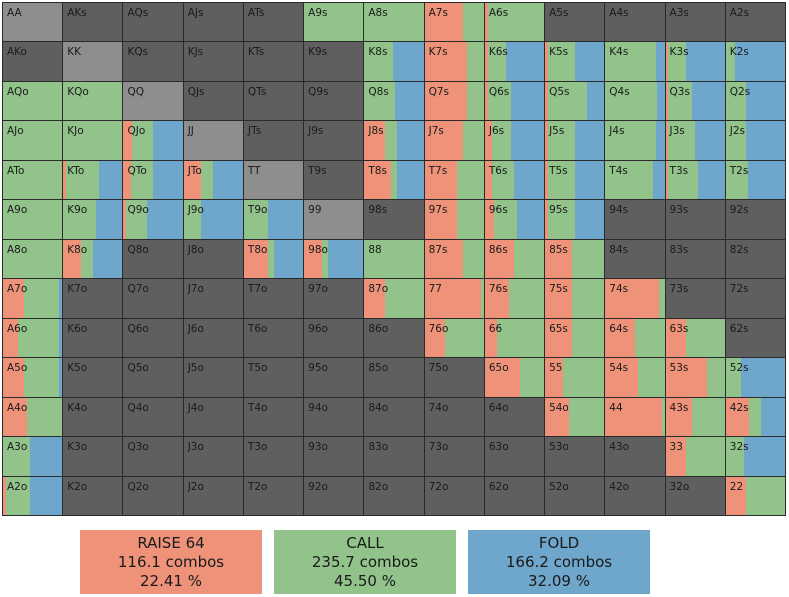 This screenshot has height=597, width=789. What do you see at coordinates (755, 338) in the screenshot?
I see `hand-cell-62s: 62s` at bounding box center [755, 338].